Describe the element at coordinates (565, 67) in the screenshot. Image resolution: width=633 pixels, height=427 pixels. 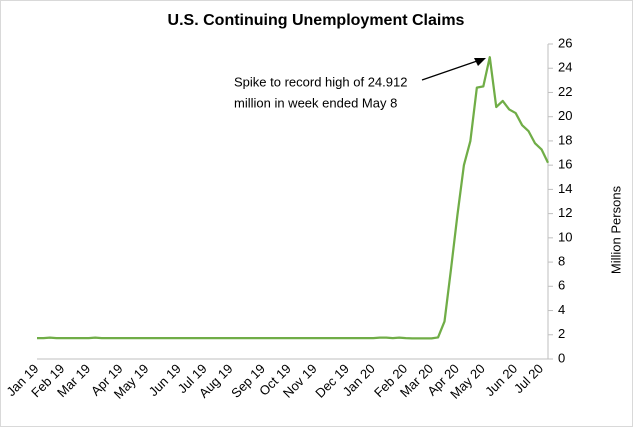
I see `y-tick-label: 24` at that location.